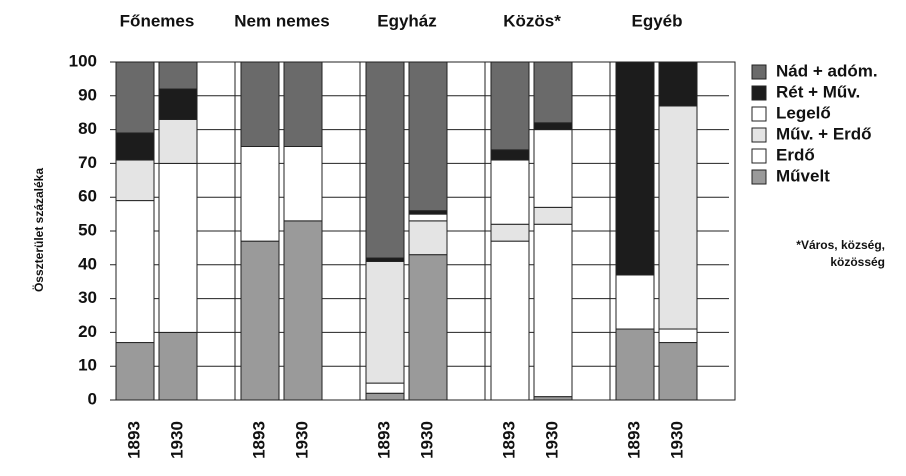 Image resolution: width=906 pixels, height=476 pixels. Describe the element at coordinates (827, 70) in the screenshot. I see `legend-label: Nád + adóm.` at that location.